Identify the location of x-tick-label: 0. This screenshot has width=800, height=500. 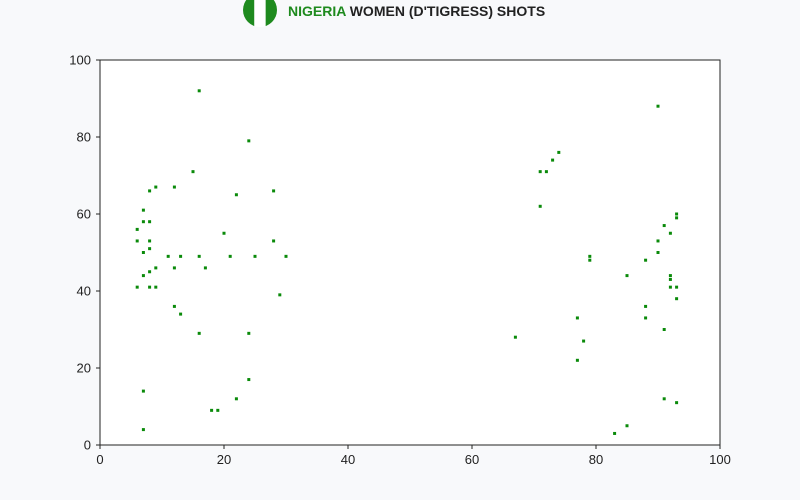
(99, 459).